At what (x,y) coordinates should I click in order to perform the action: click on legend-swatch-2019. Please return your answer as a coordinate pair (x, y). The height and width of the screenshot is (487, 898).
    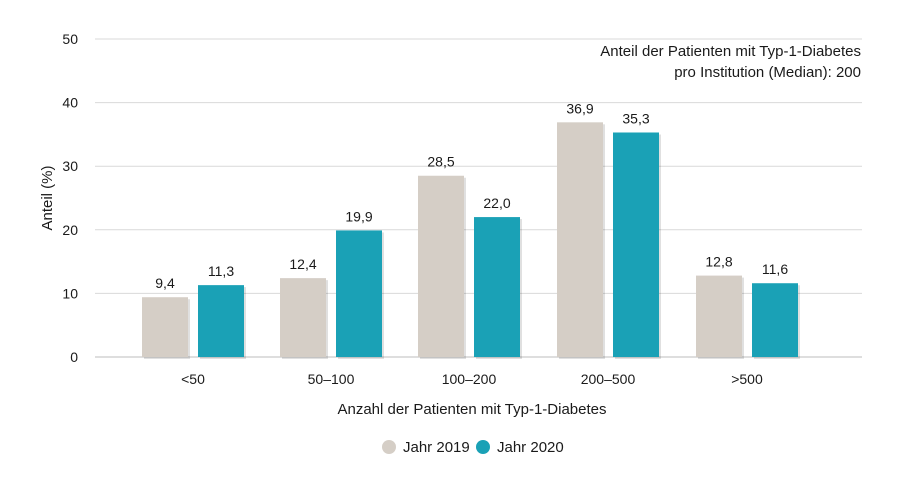
    Looking at the image, I should click on (389, 447).